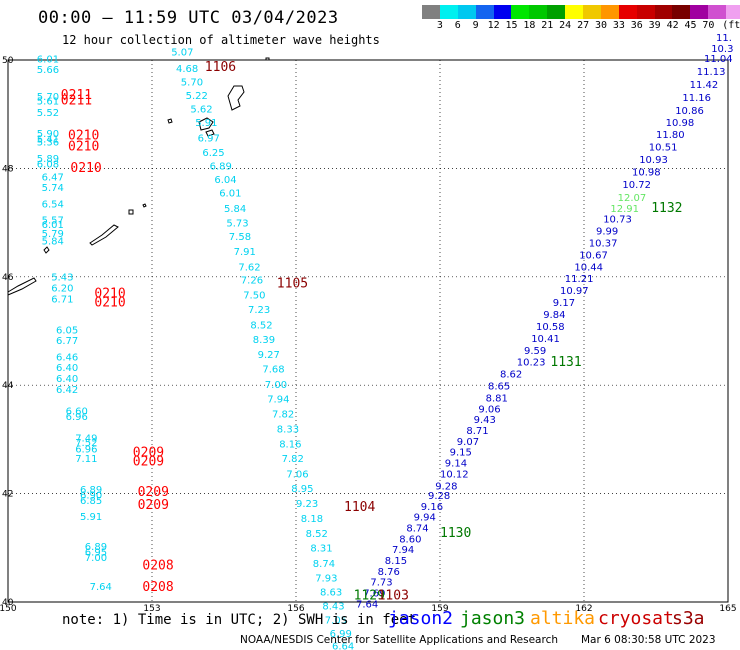  What do you see at coordinates (331, 592) in the screenshot?
I see `wave-height-value: 8.63` at bounding box center [331, 592].